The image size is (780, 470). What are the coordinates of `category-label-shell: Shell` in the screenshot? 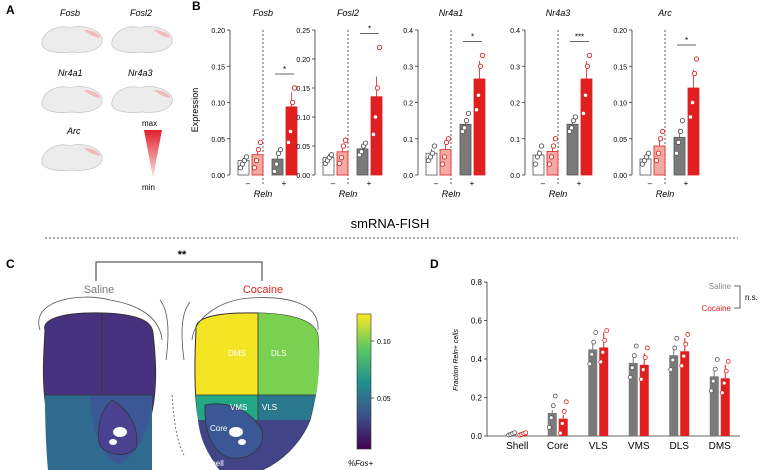 It's located at (517, 446).